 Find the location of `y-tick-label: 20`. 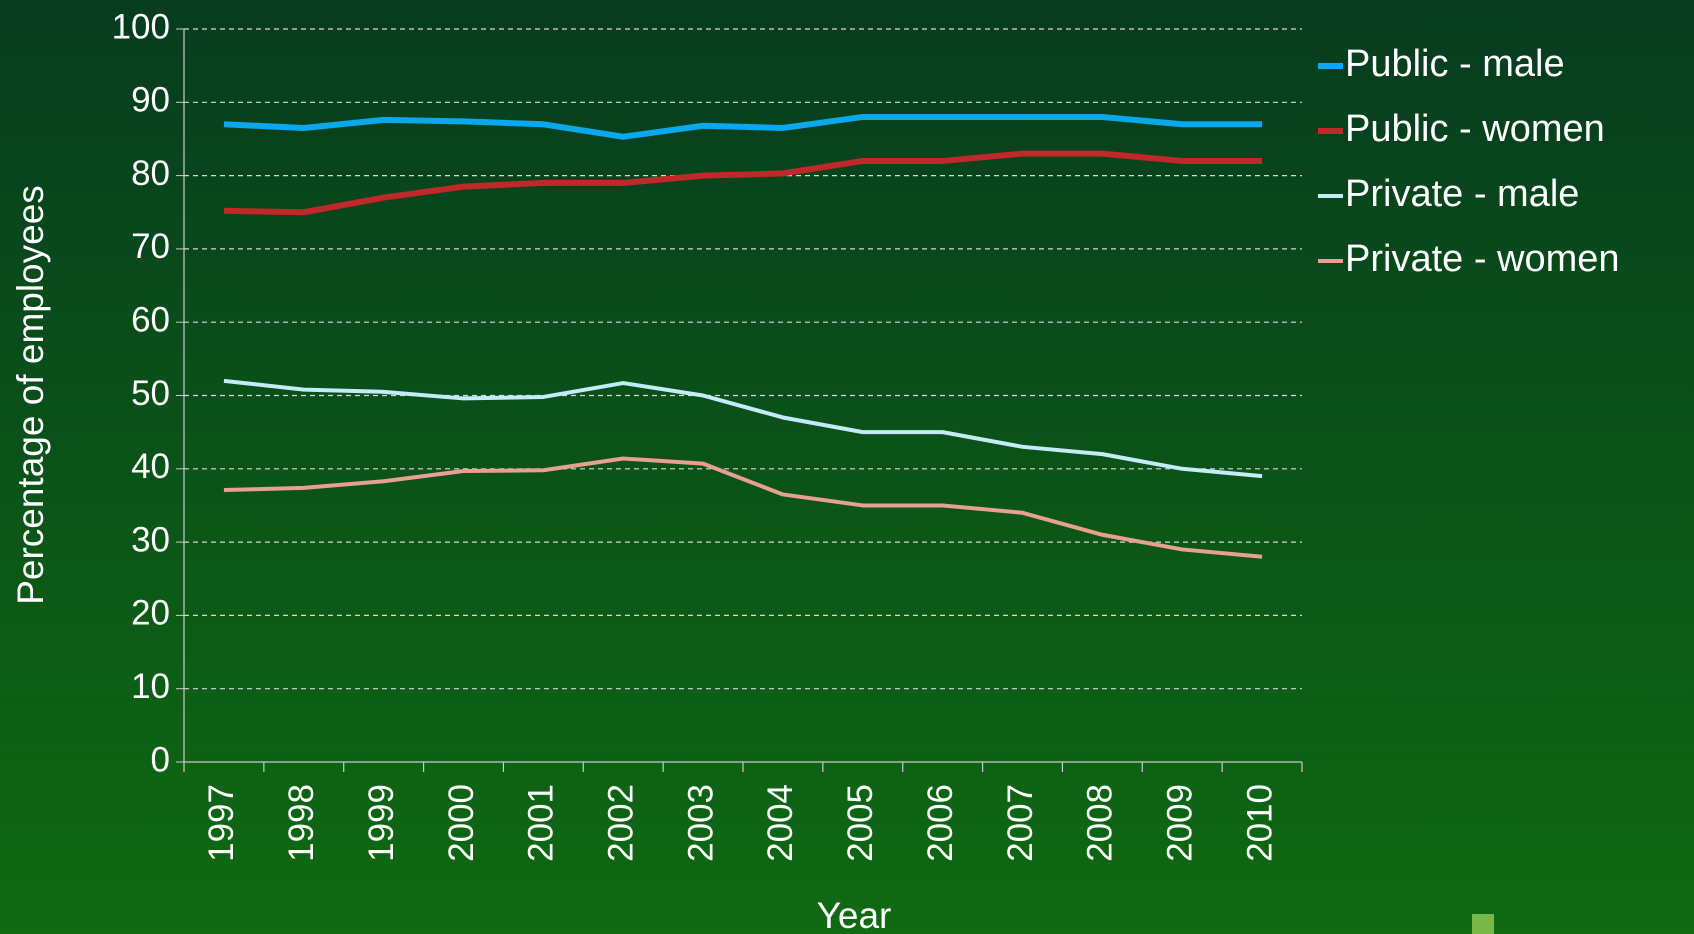

y-tick-label: 20 is located at coordinates (150, 613).